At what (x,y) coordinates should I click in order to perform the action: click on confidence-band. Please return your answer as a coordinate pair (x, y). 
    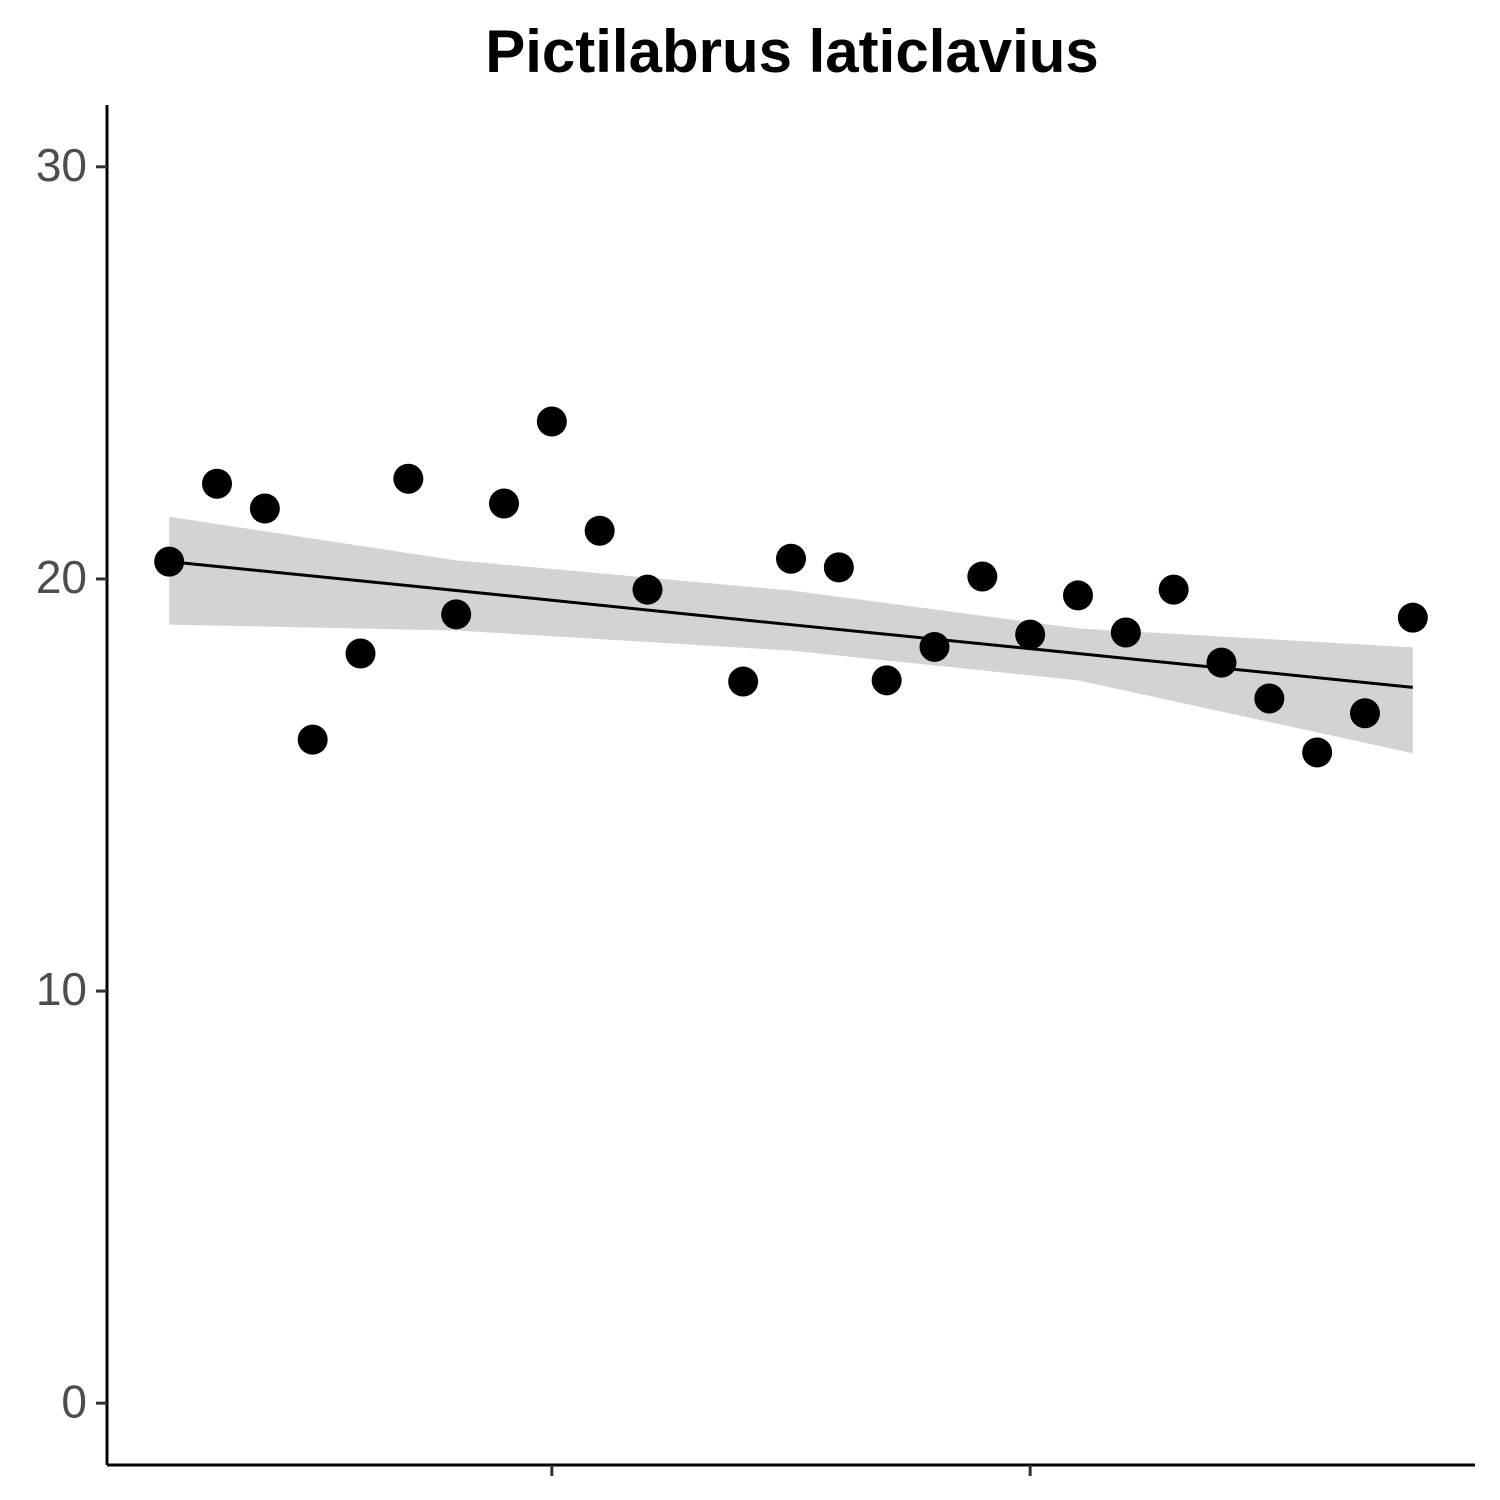
    Looking at the image, I should click on (791, 635).